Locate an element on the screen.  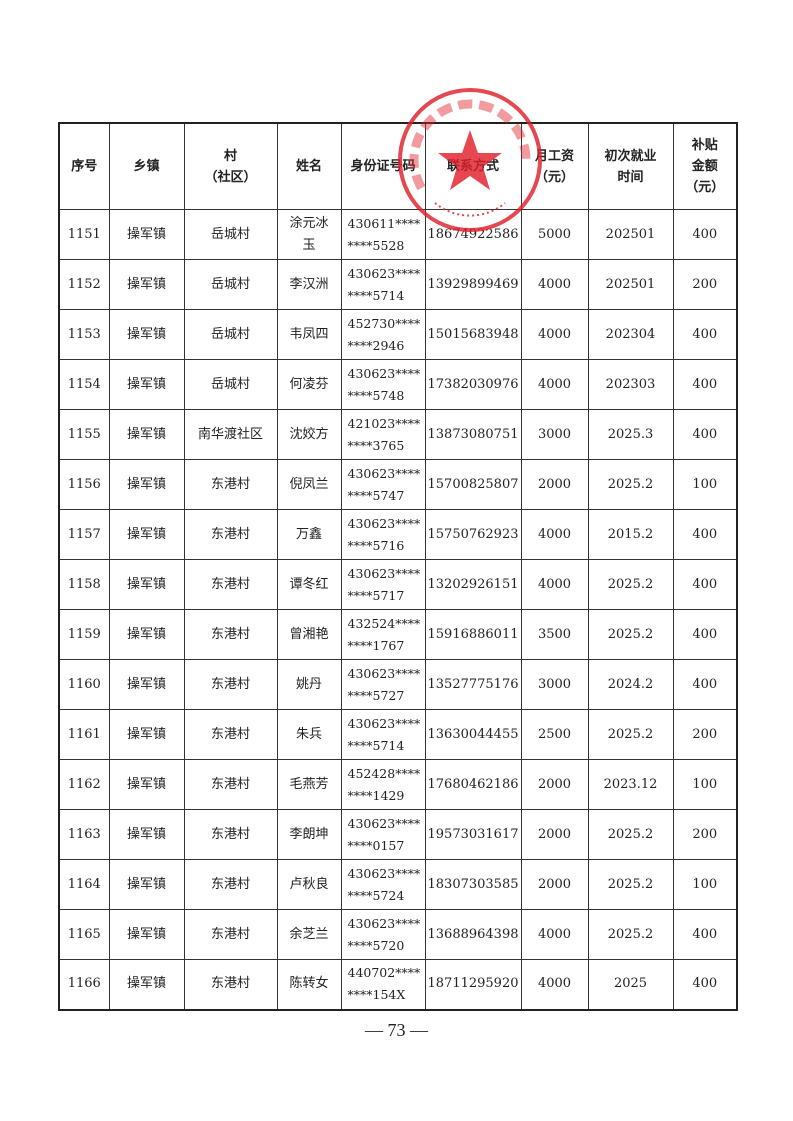
monthly-wage-cell: 3500 is located at coordinates (554, 634).